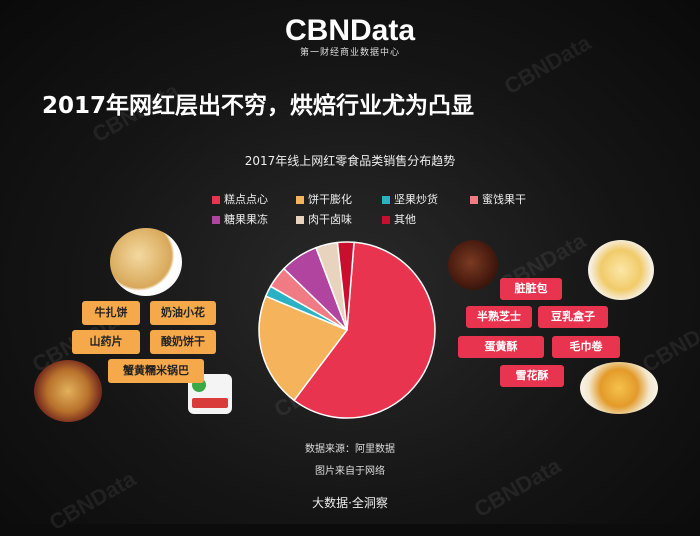 The image size is (700, 536). I want to click on page-headline: 2017年网红层出不穷，烘焙行业尤为凸显, so click(258, 106).